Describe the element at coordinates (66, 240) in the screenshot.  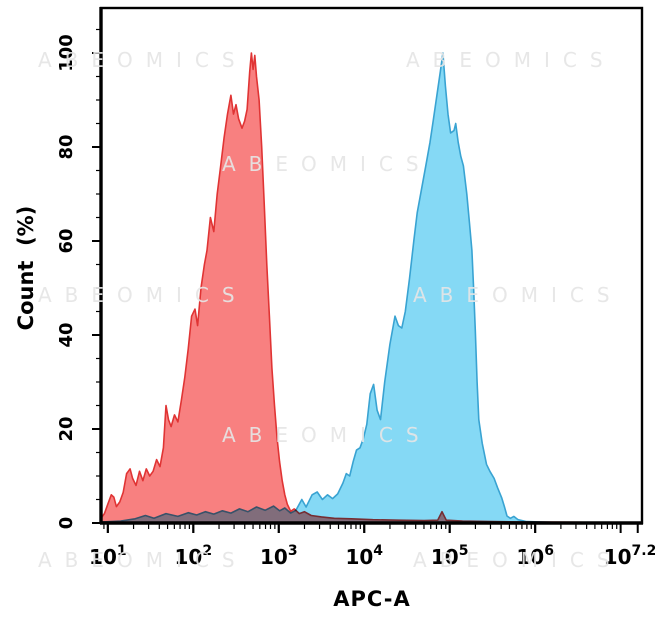
I see `y-tick-label: 60` at that location.